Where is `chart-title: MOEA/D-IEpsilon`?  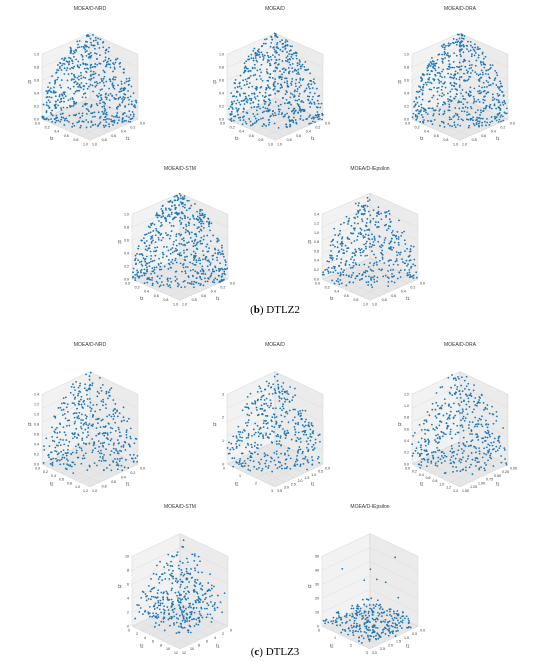
chart-title: MOEA/D-IEpsilon is located at coordinates (369, 507).